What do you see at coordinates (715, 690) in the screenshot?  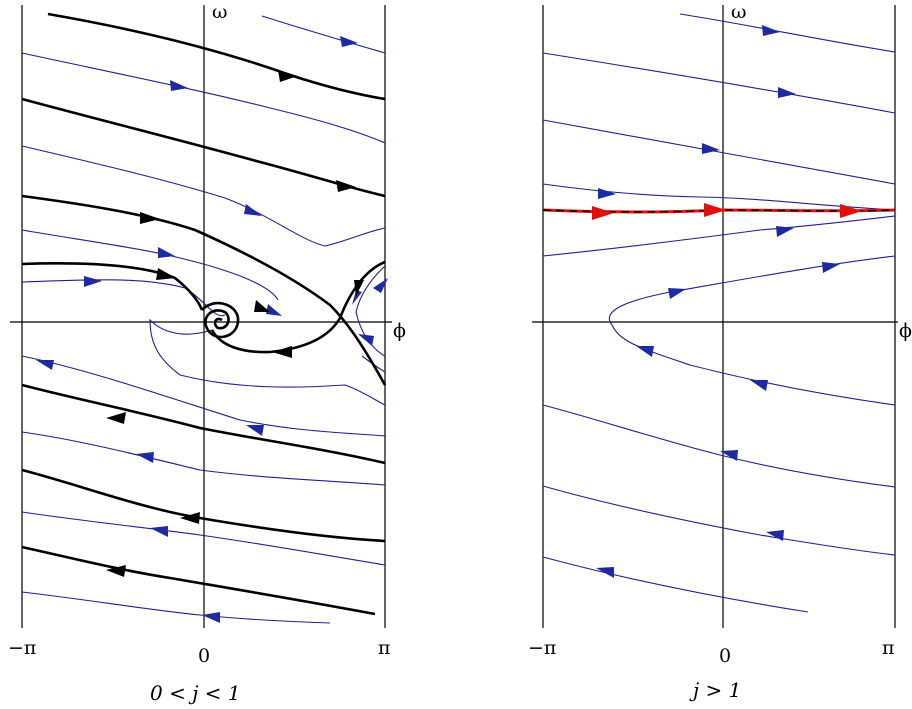 I see `panel-caption: j > 1` at bounding box center [715, 690].